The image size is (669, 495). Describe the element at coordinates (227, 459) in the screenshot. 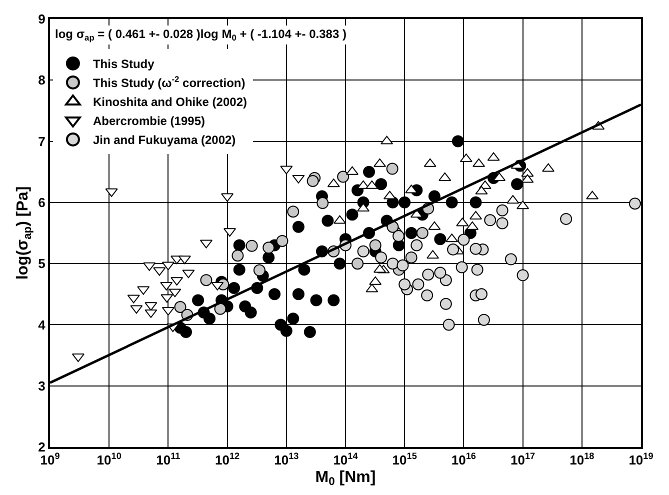

I see `x-tick-label: 10$^{12}$` at that location.